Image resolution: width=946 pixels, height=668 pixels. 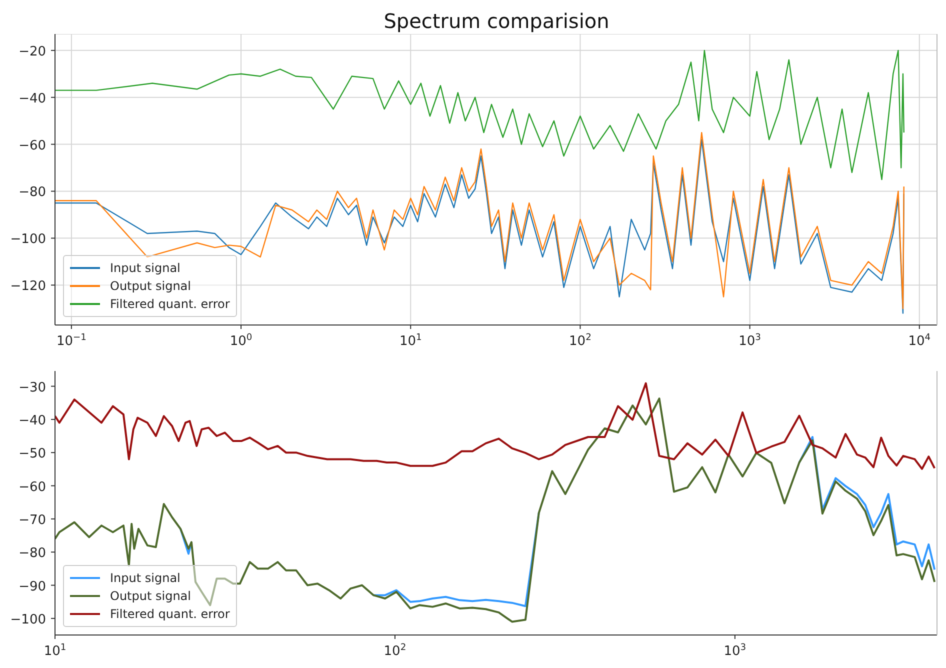 I want to click on y-tick-label: −120, so click(x=28, y=286).